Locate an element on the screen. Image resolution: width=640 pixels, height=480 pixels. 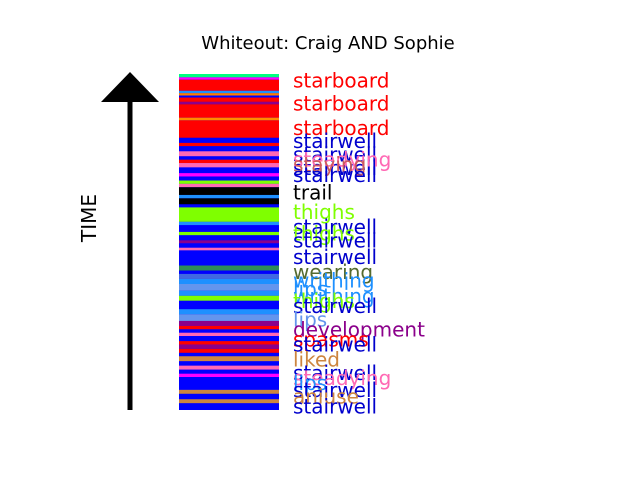
event-label: wearing is located at coordinates (333, 272).